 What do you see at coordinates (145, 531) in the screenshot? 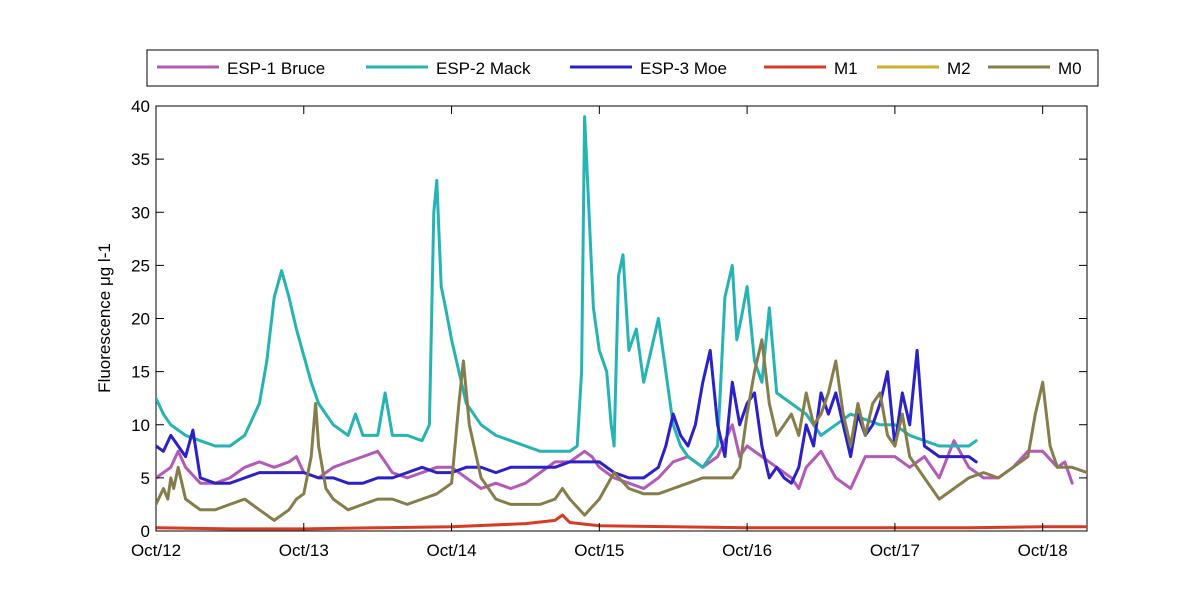
I see `y-tick-label: 0` at bounding box center [145, 531].